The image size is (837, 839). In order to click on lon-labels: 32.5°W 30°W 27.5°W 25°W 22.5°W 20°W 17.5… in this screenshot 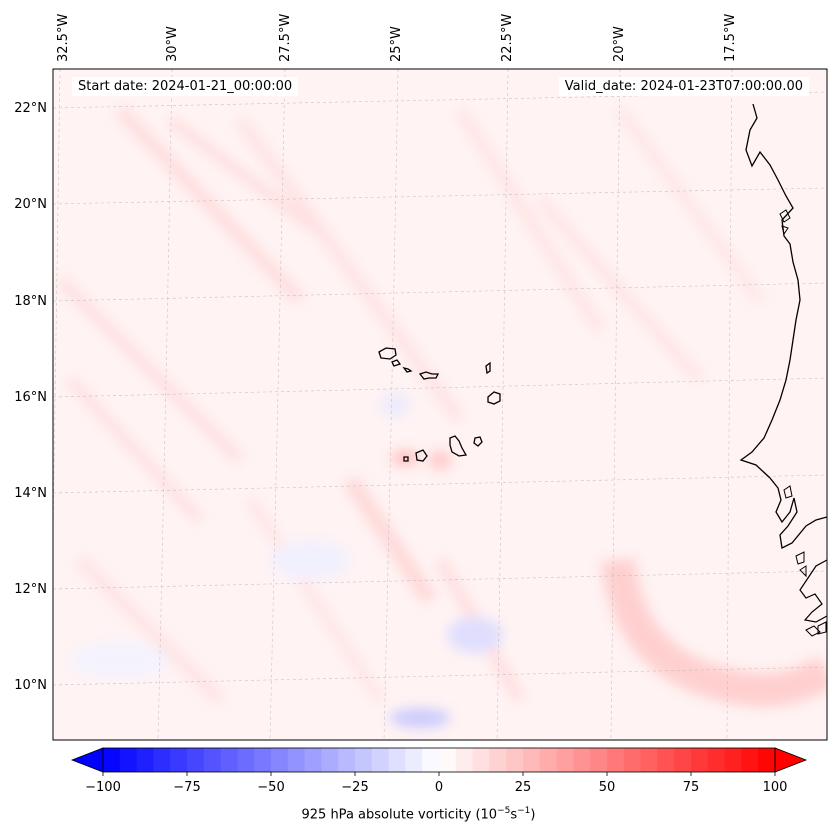, I will do `click(397, 38)`.